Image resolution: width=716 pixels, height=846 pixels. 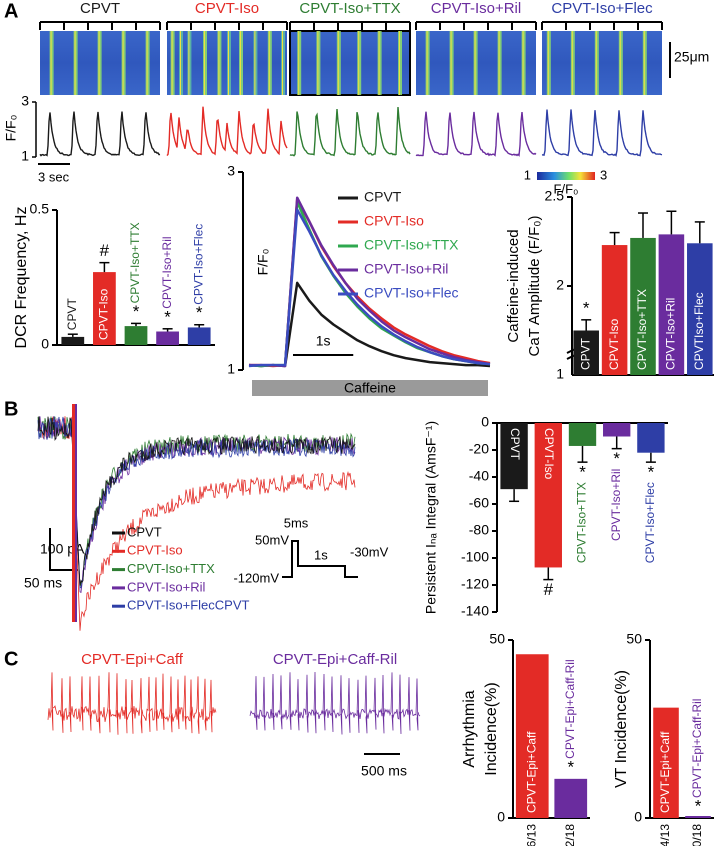 What do you see at coordinates (699, 331) in the screenshot?
I see `bar-label: CPVTIso+Flec` at bounding box center [699, 331].